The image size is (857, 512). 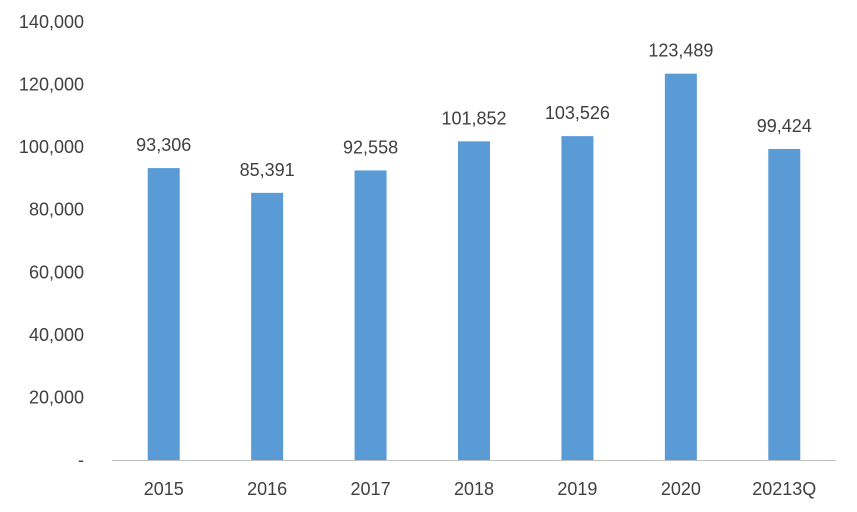 I want to click on y-tick-label: 20,000, so click(x=56, y=397).